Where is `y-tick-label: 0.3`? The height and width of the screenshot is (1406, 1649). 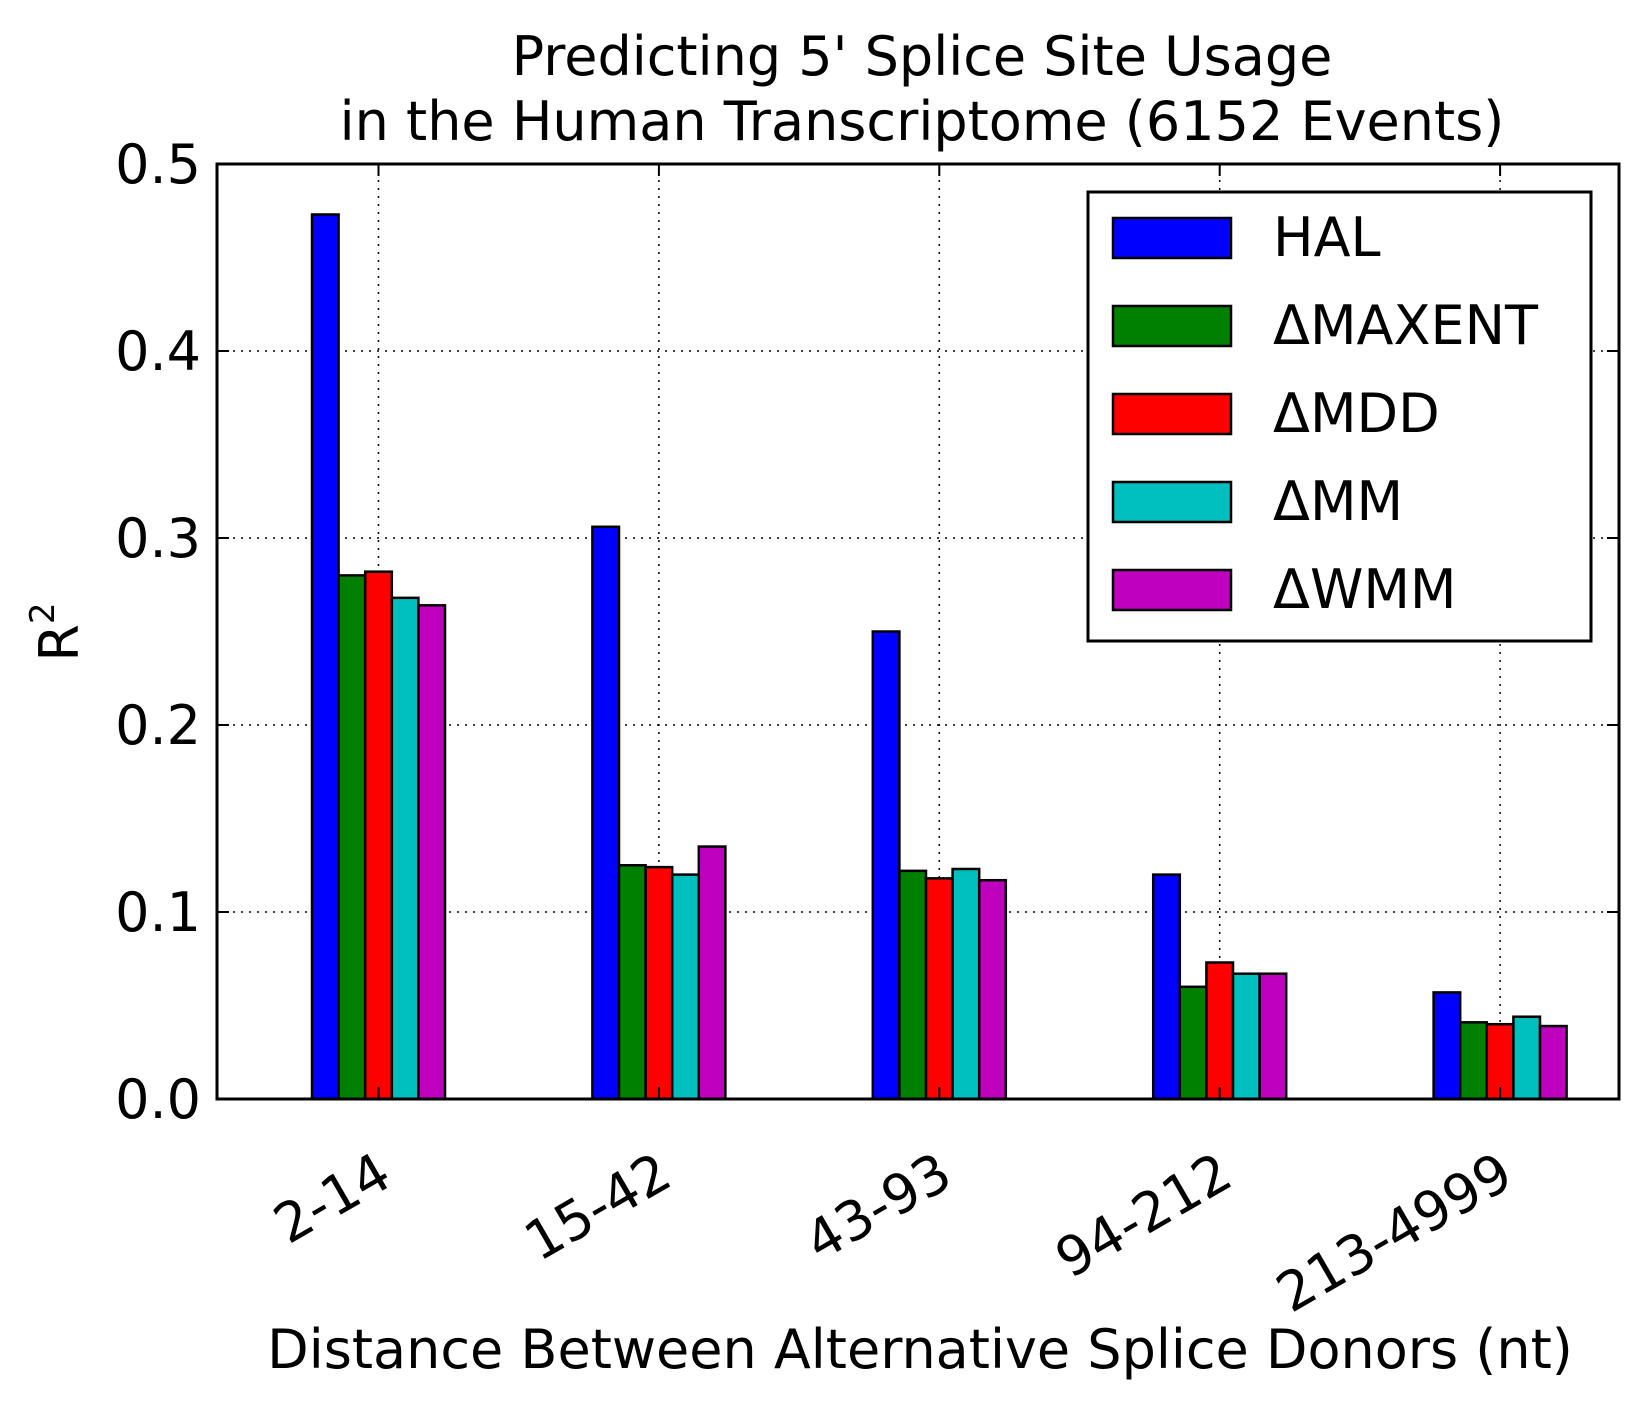 y-tick-label: 0.3 is located at coordinates (158, 538).